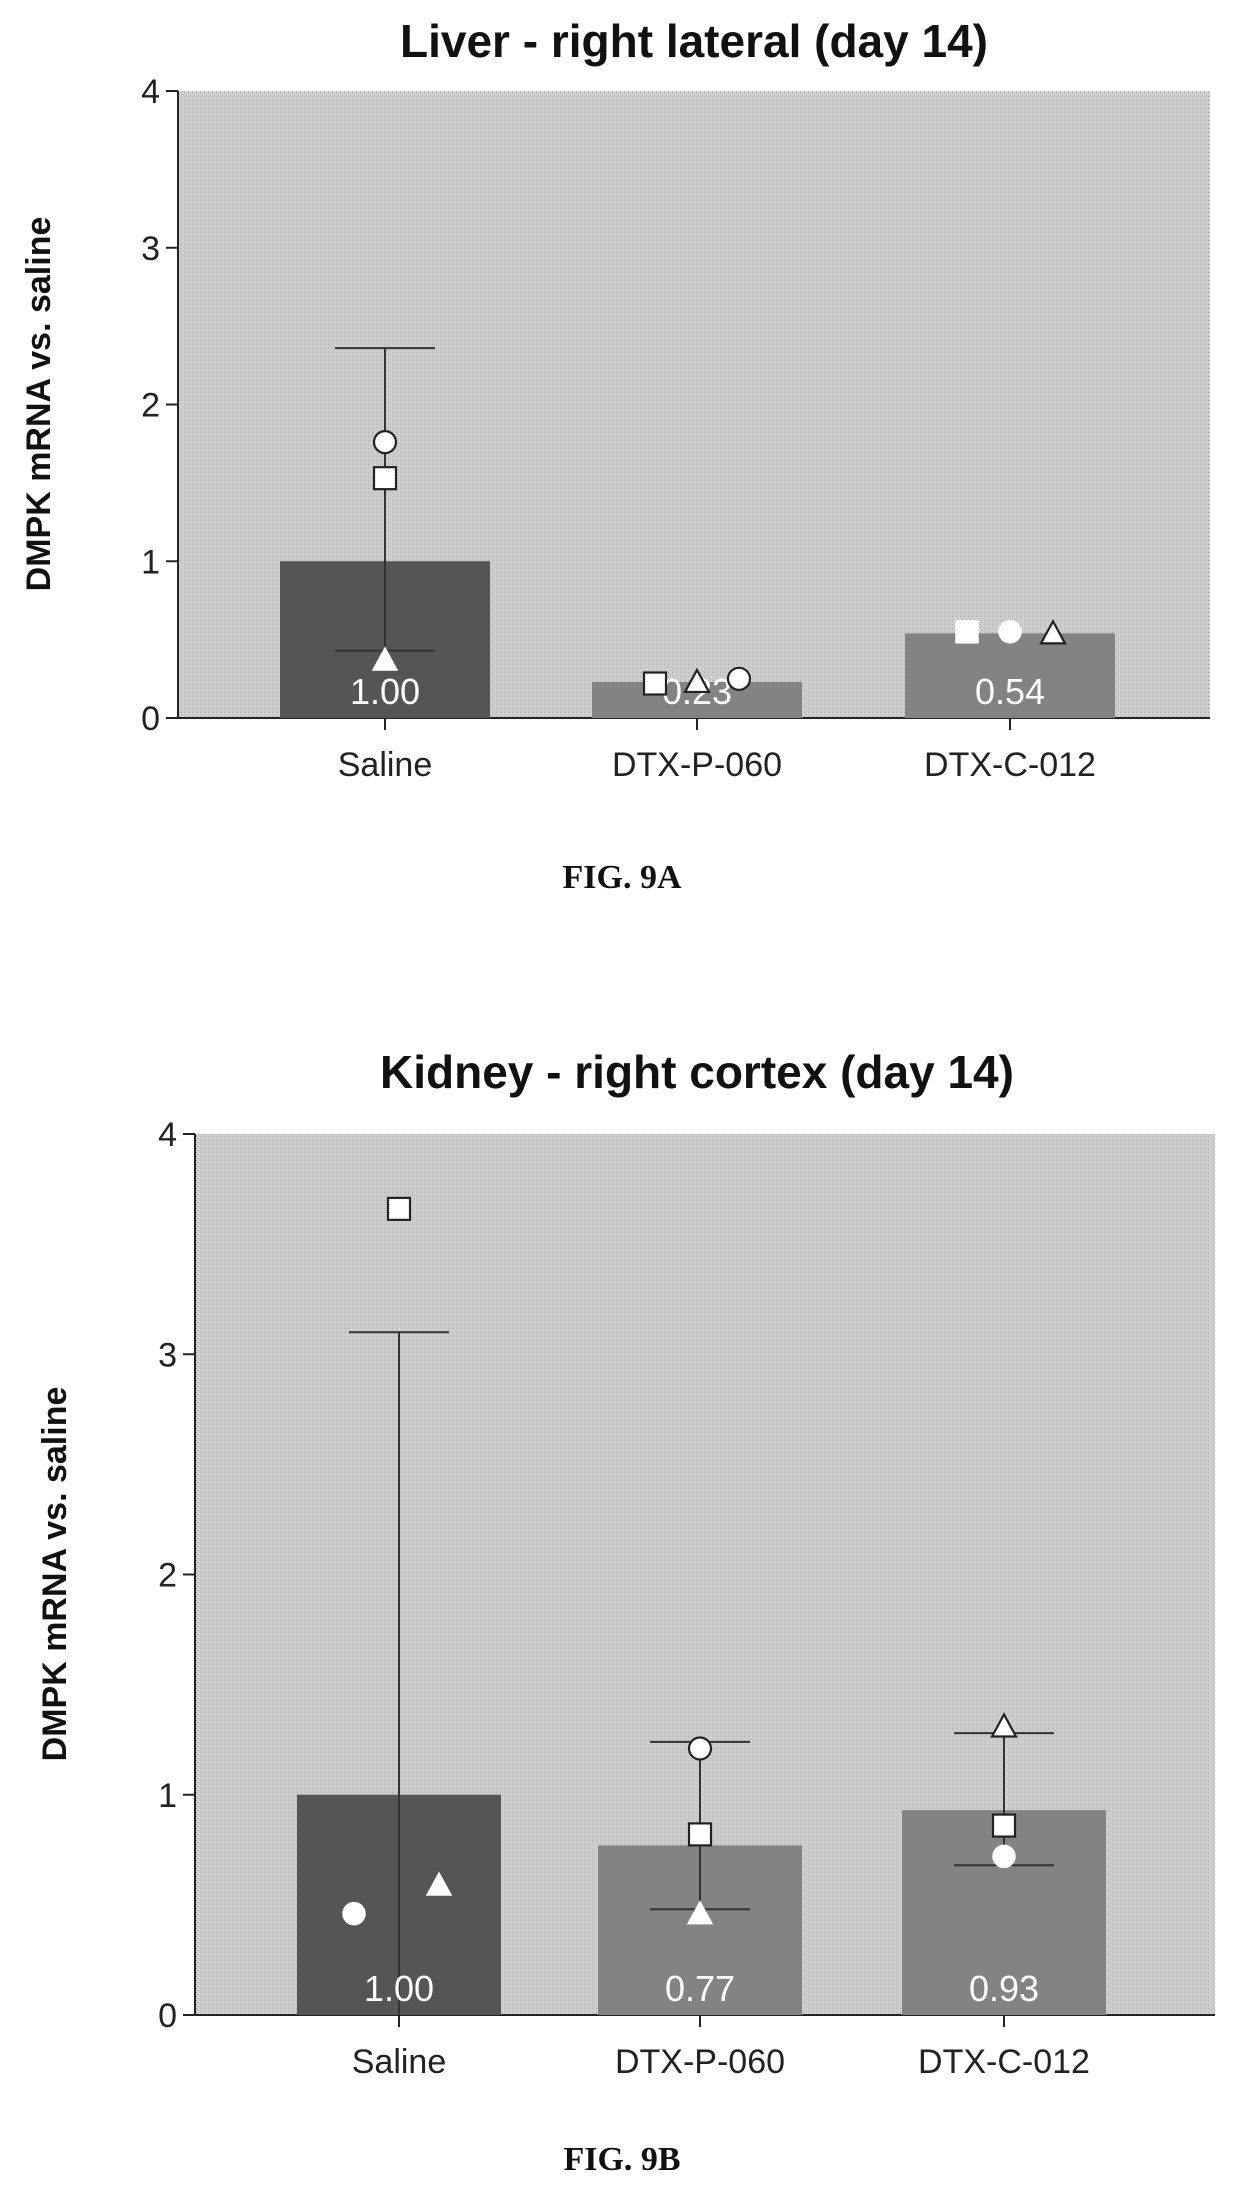 Image resolution: width=1245 pixels, height=2189 pixels. Describe the element at coordinates (1004, 1988) in the screenshot. I see `bar-value-label-dtx-c-012: 0.93` at that location.